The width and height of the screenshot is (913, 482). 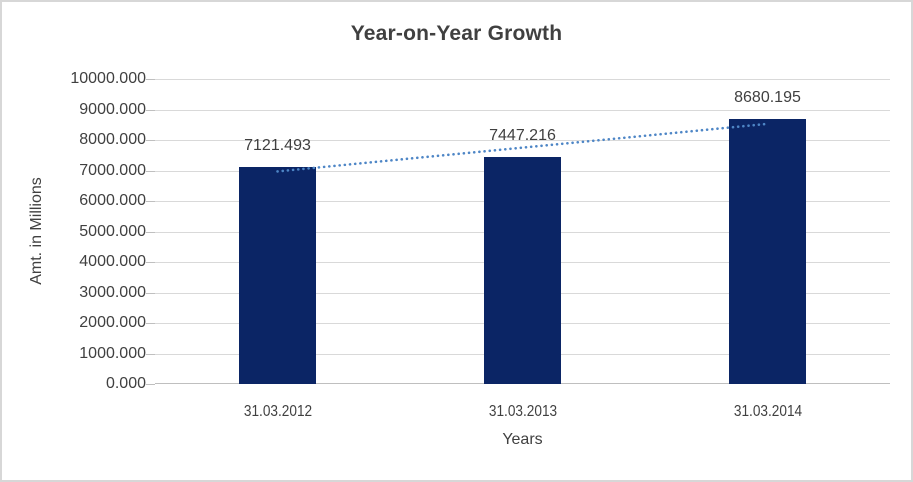 What do you see at coordinates (277, 145) in the screenshot?
I see `bar-value-label: 7121.493` at bounding box center [277, 145].